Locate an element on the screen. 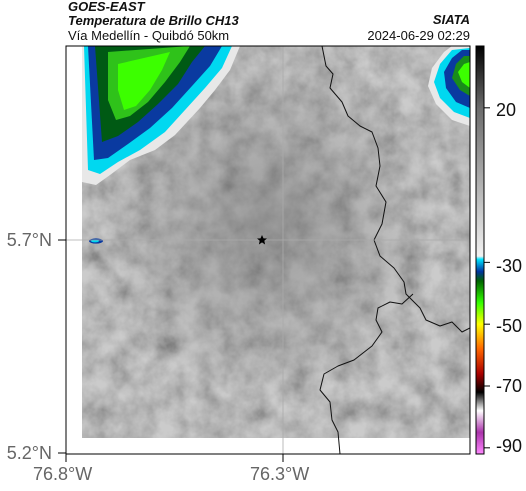 The image size is (526, 491). cold-spot-west is located at coordinates (96, 241).